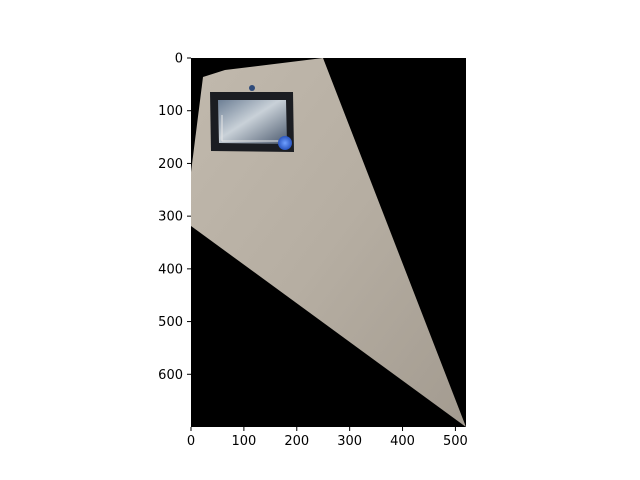 This screenshot has height=480, width=640. I want to click on framed-picture, so click(252, 118).